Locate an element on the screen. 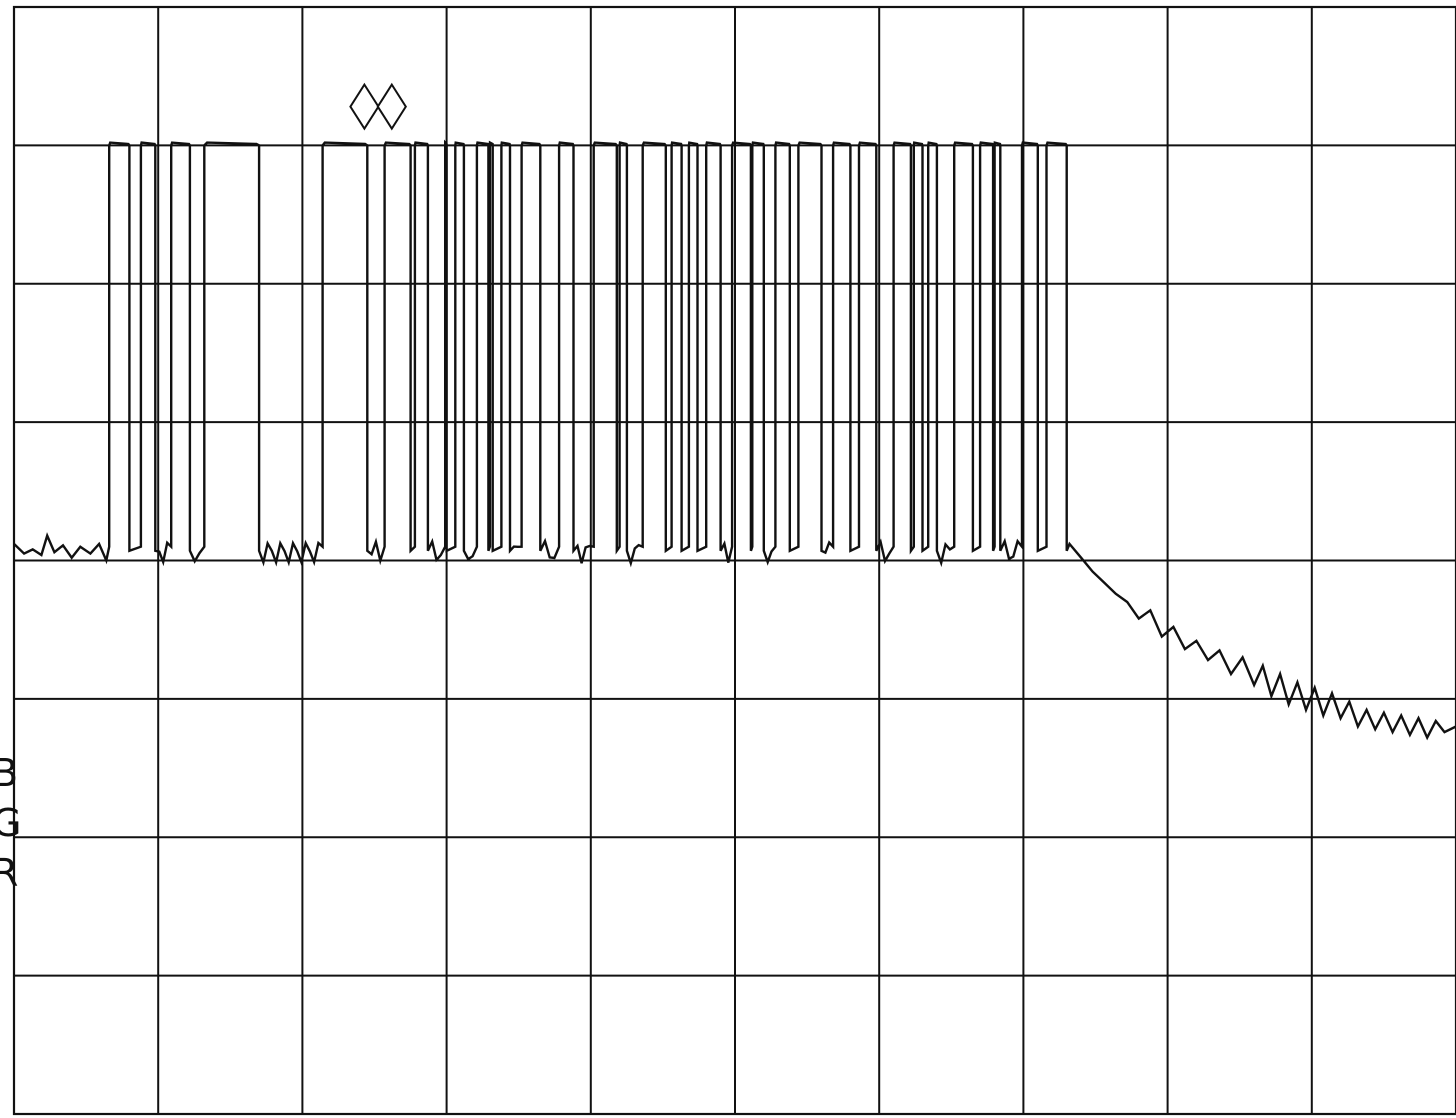 Image resolution: width=1456 pixels, height=1118 pixels. marker-layer is located at coordinates (378, 106).